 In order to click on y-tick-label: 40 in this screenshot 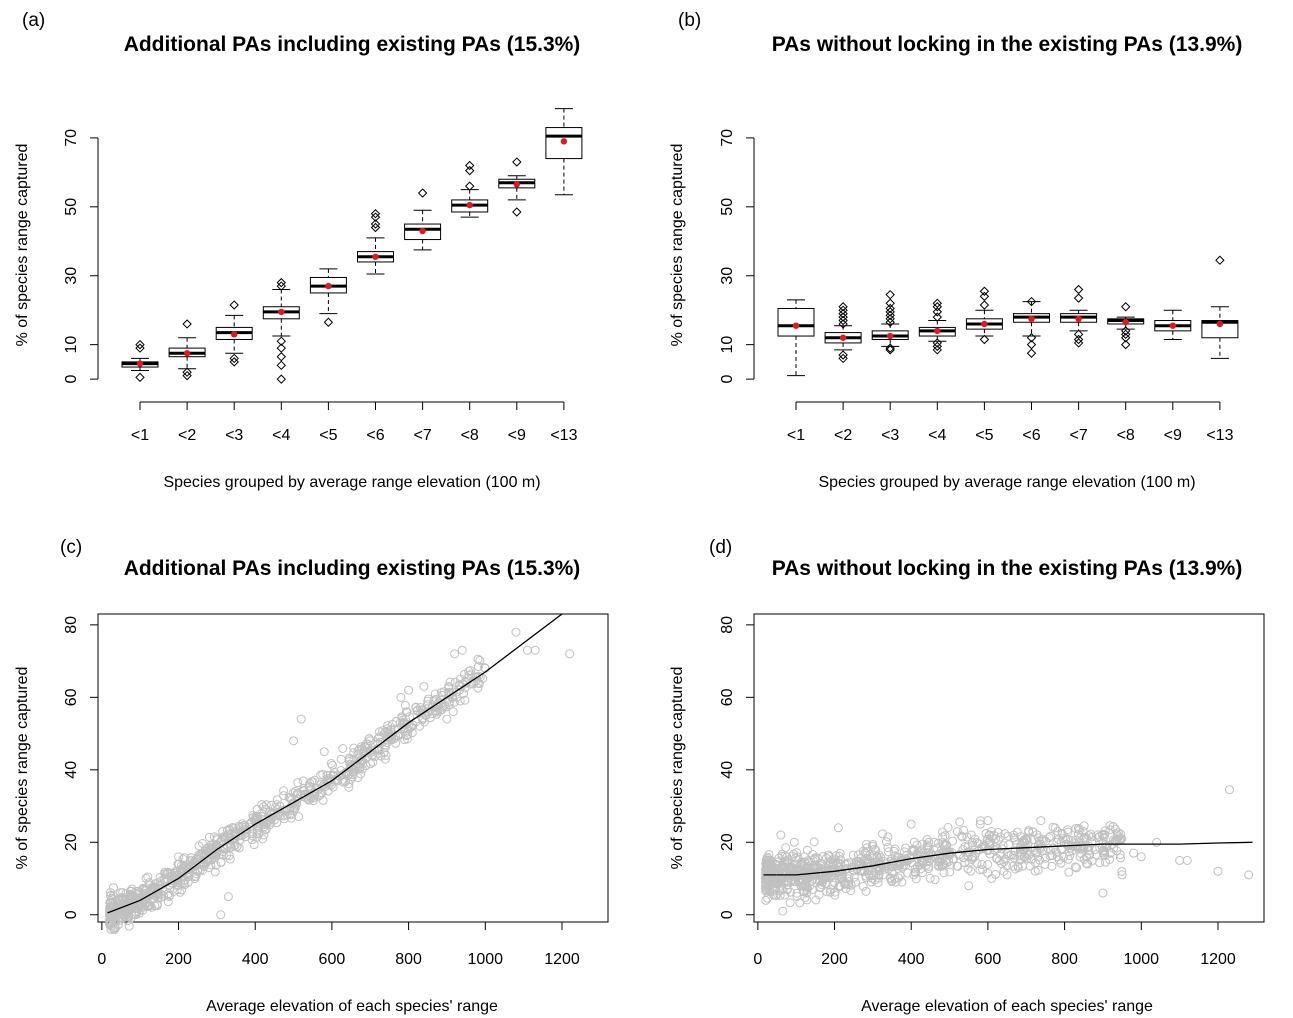, I will do `click(727, 770)`.